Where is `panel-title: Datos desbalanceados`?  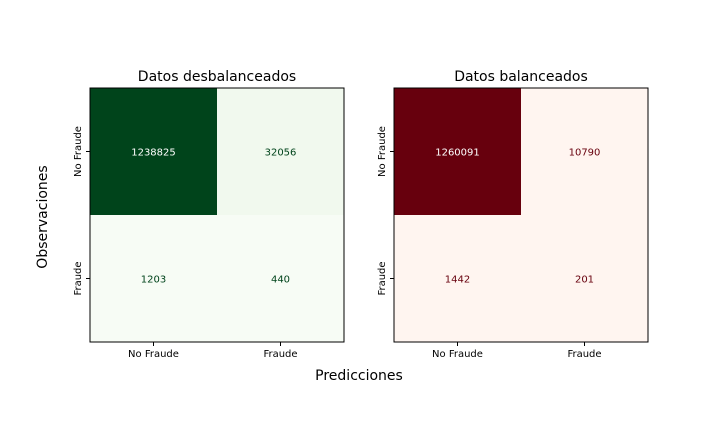 panel-title: Datos desbalanceados is located at coordinates (217, 77).